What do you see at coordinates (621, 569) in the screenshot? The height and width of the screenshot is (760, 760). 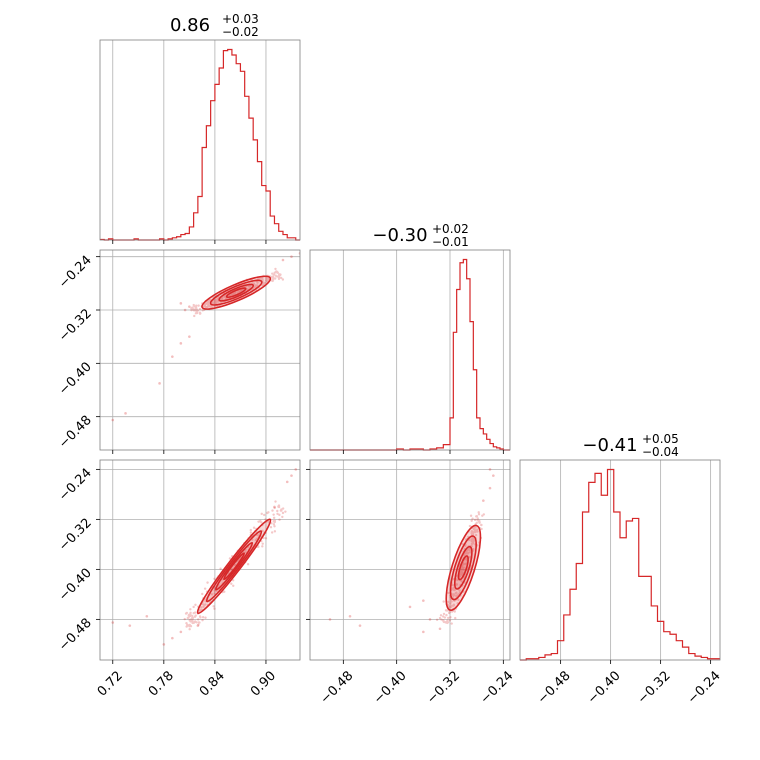 I see `hist-panel-p2: −0.48 −0.40 −0.32 −0.24 −0.41 +0.05−0.04` at bounding box center [621, 569].